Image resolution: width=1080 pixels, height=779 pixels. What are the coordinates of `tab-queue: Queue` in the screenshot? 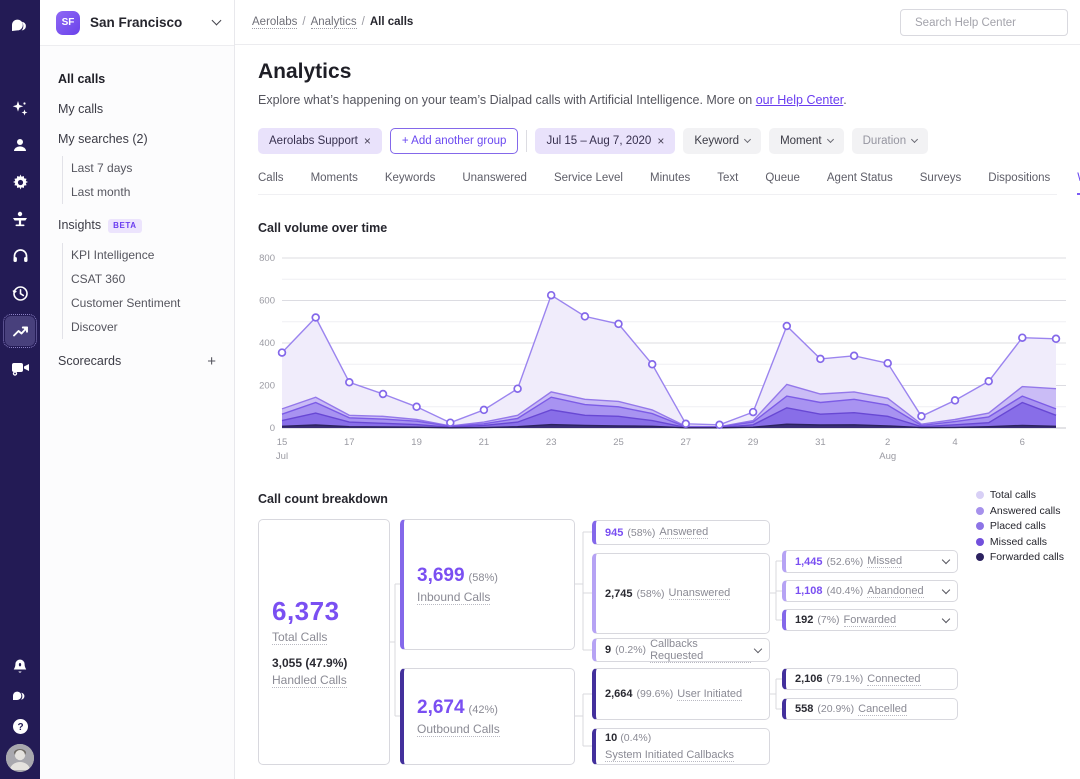 It's located at (782, 178).